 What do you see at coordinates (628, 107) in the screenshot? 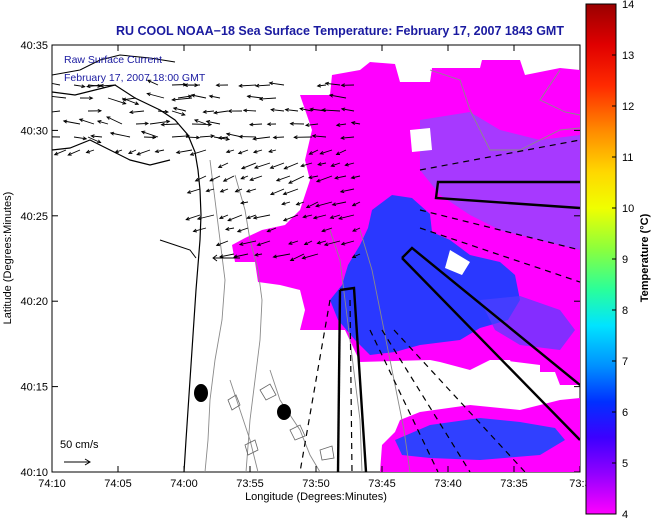
I see `colorbar-tick-label: 12` at bounding box center [628, 107].